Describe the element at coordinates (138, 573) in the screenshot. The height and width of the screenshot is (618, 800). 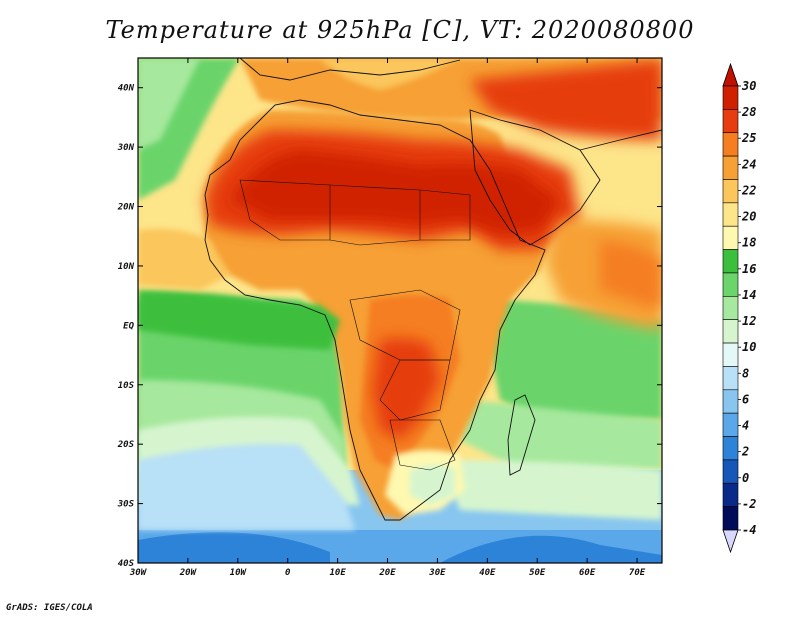
I see `lon-tick-label: 30W` at that location.